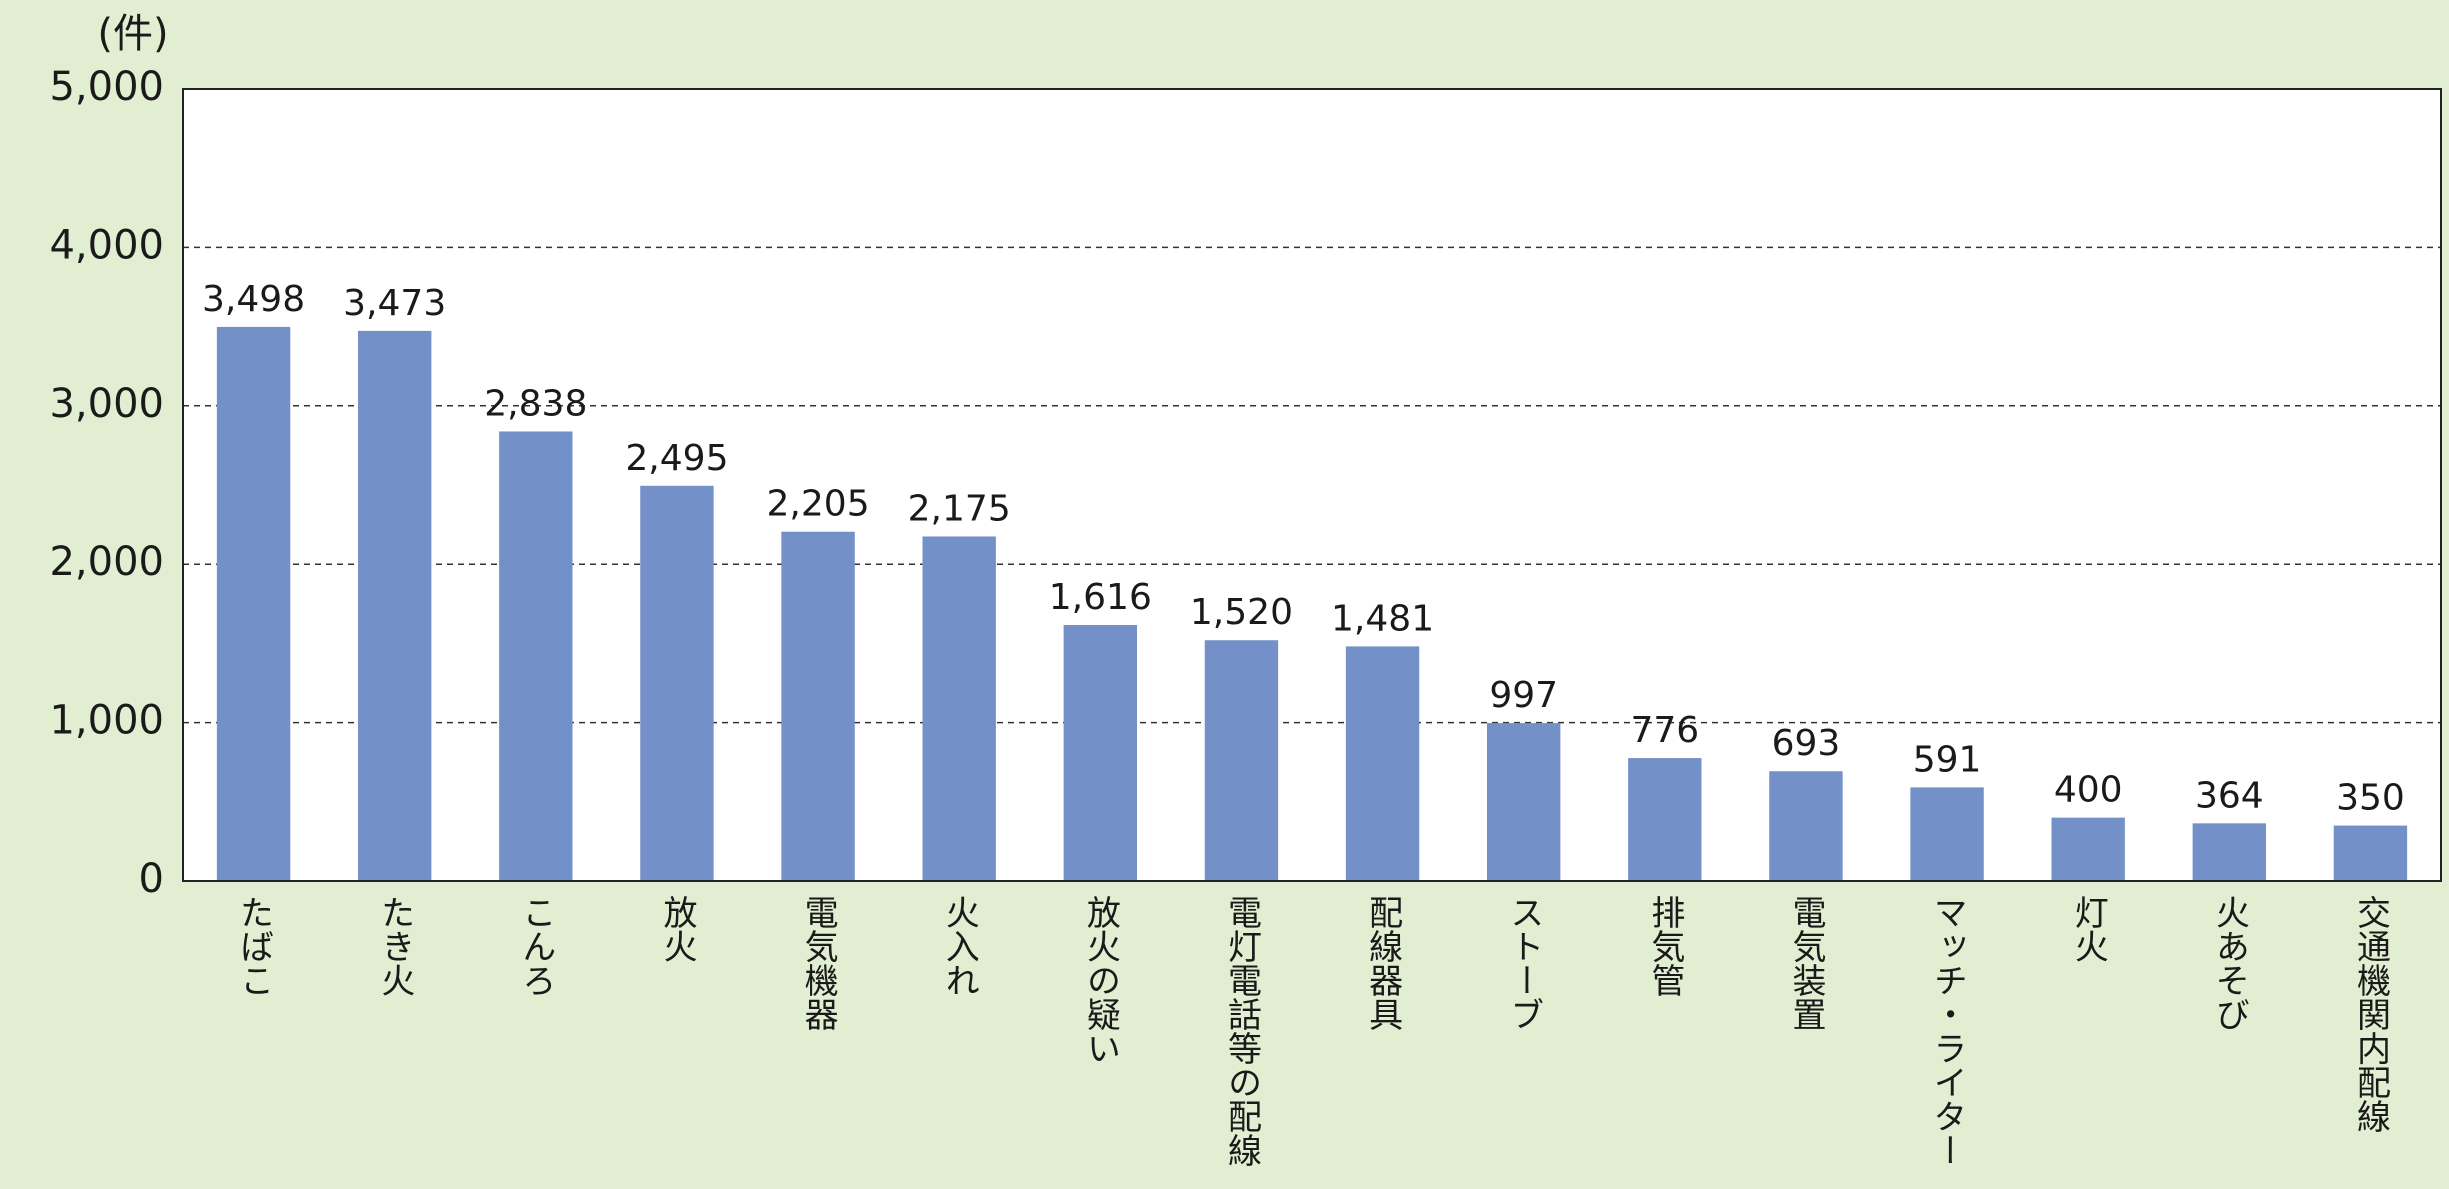 The height and width of the screenshot is (1189, 2449). What do you see at coordinates (677, 929) in the screenshot?
I see `x-tick-label: 放火` at bounding box center [677, 929].